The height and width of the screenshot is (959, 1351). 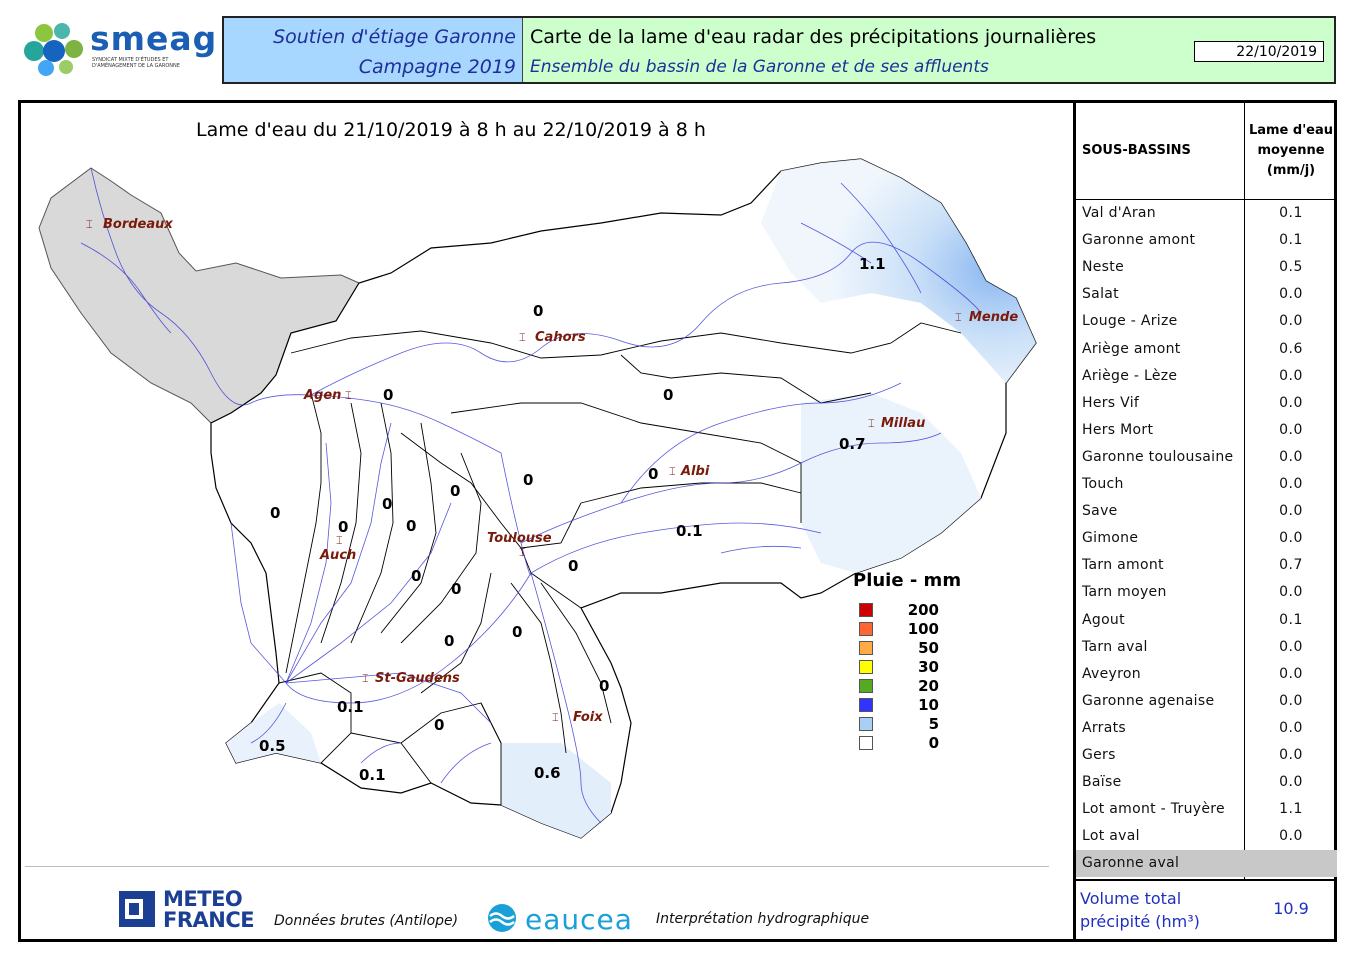 I want to click on table-row: Ariège - Lèze 0.0, so click(x=1206, y=376).